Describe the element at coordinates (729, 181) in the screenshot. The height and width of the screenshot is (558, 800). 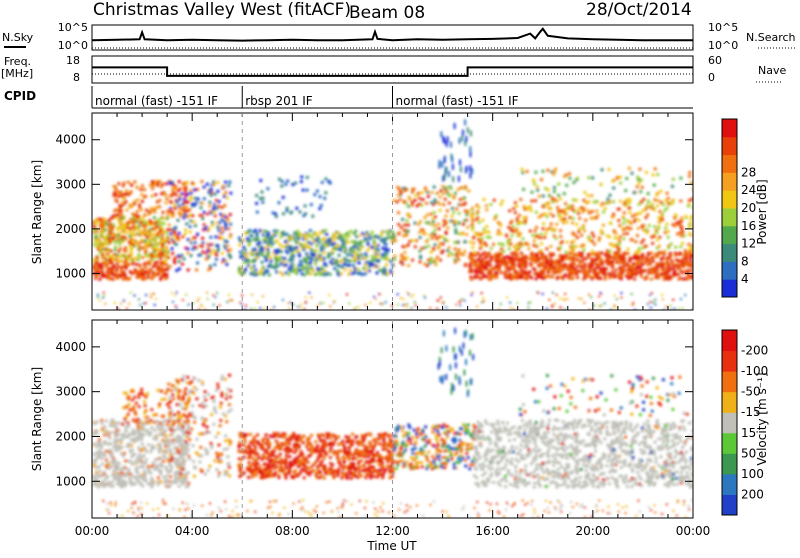
I see `colorbar-segment` at that location.